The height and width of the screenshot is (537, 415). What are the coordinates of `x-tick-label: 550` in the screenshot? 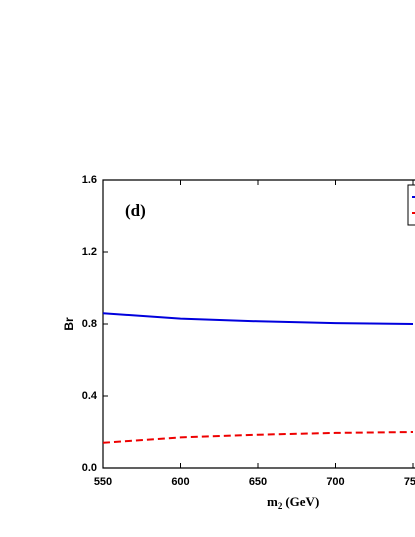 It's located at (103, 482).